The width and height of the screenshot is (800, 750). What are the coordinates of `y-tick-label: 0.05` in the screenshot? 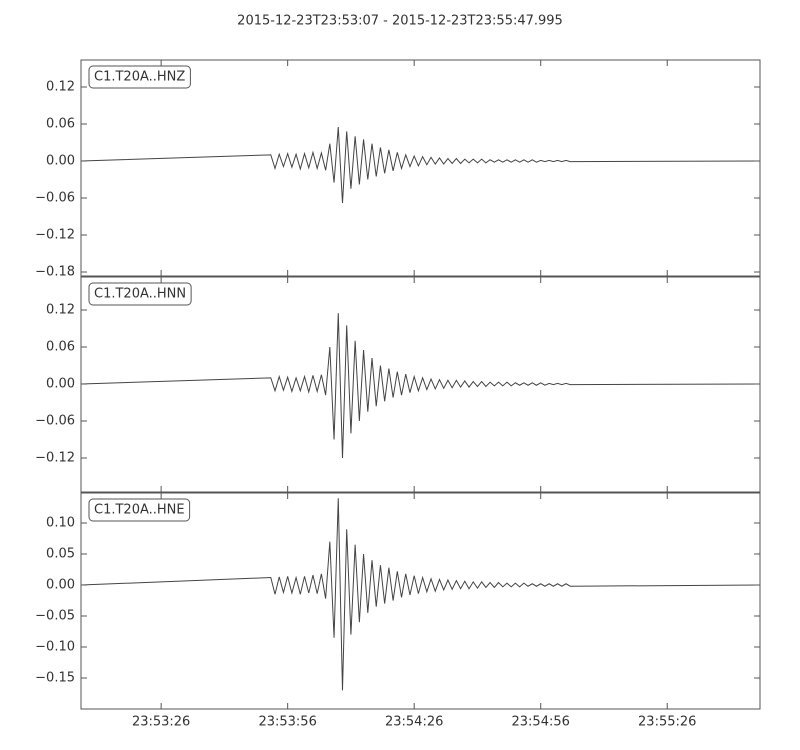 It's located at (60, 554).